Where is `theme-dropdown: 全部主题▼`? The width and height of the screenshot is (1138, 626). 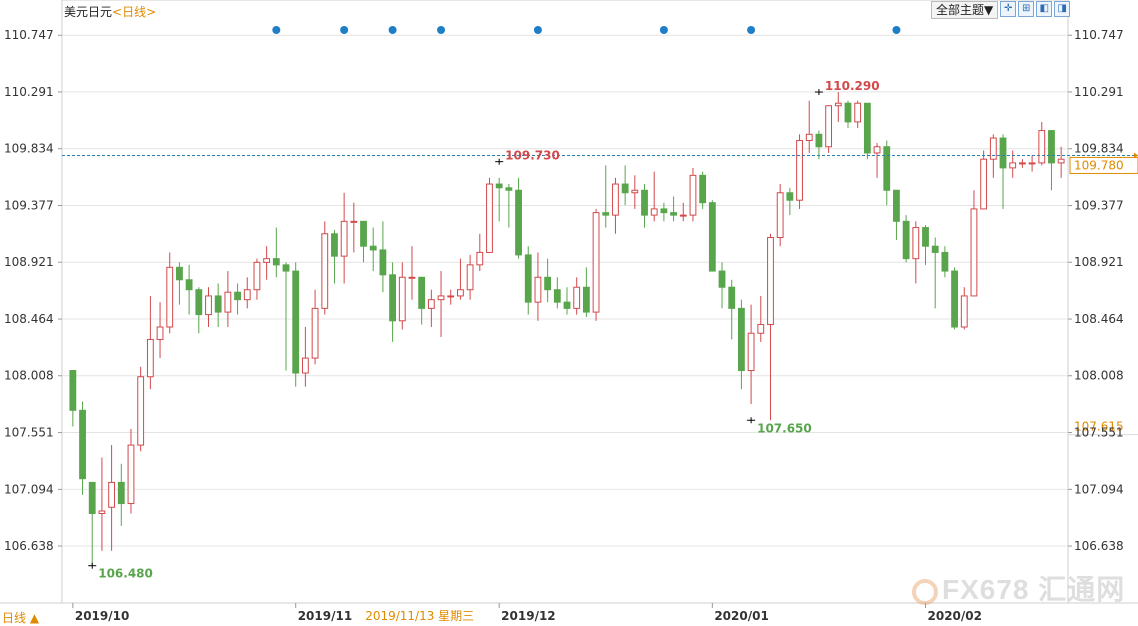 theme-dropdown: 全部主题▼ is located at coordinates (965, 10).